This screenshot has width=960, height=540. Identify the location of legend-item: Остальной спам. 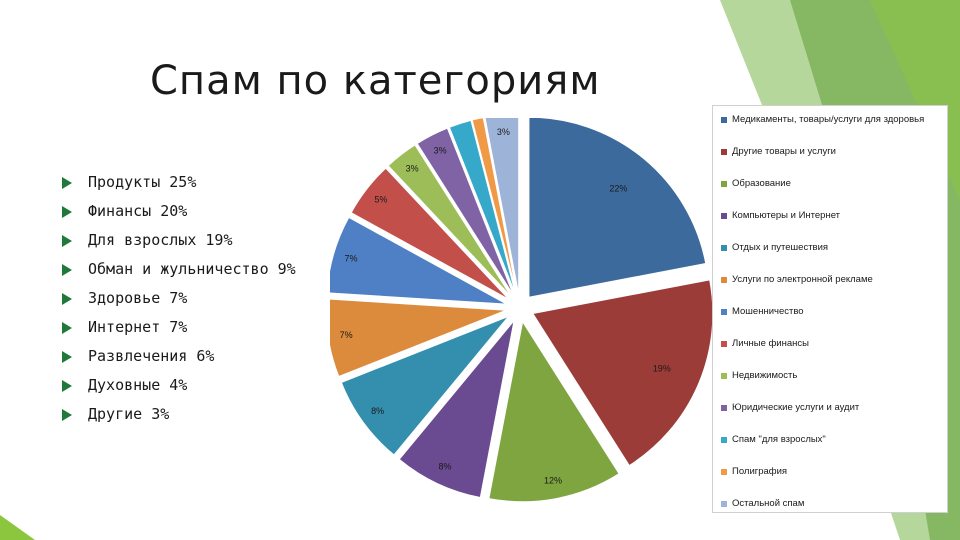
(762, 503).